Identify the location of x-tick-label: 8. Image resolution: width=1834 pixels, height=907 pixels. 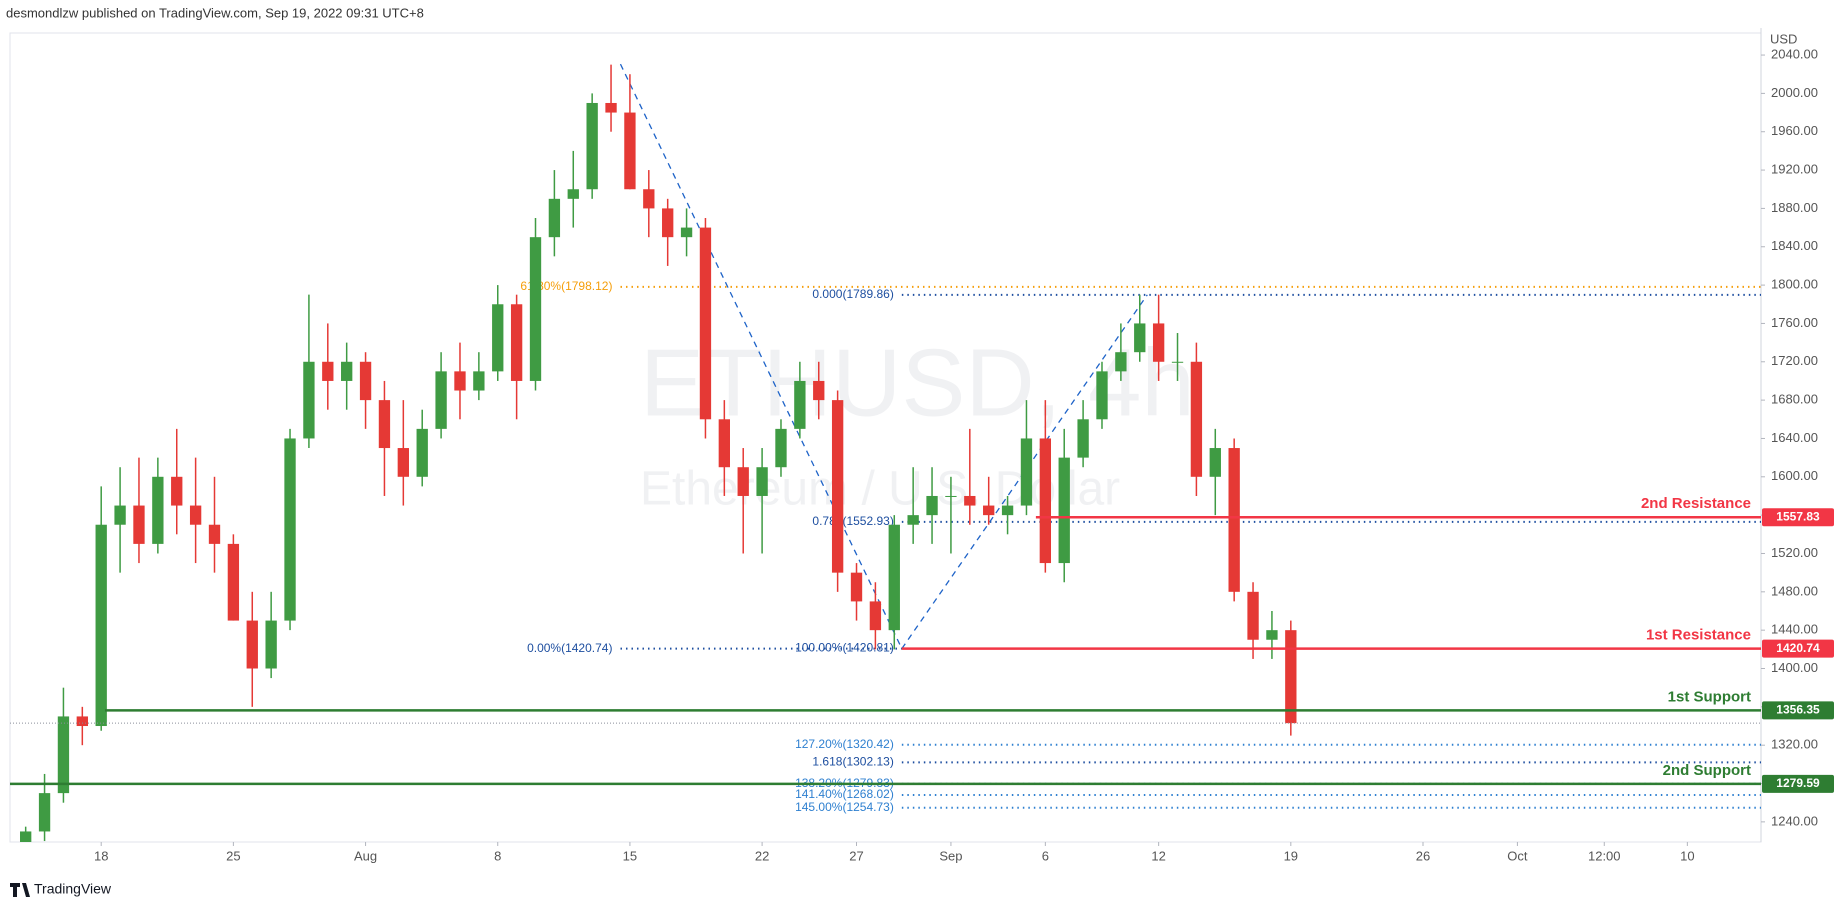
(497, 855).